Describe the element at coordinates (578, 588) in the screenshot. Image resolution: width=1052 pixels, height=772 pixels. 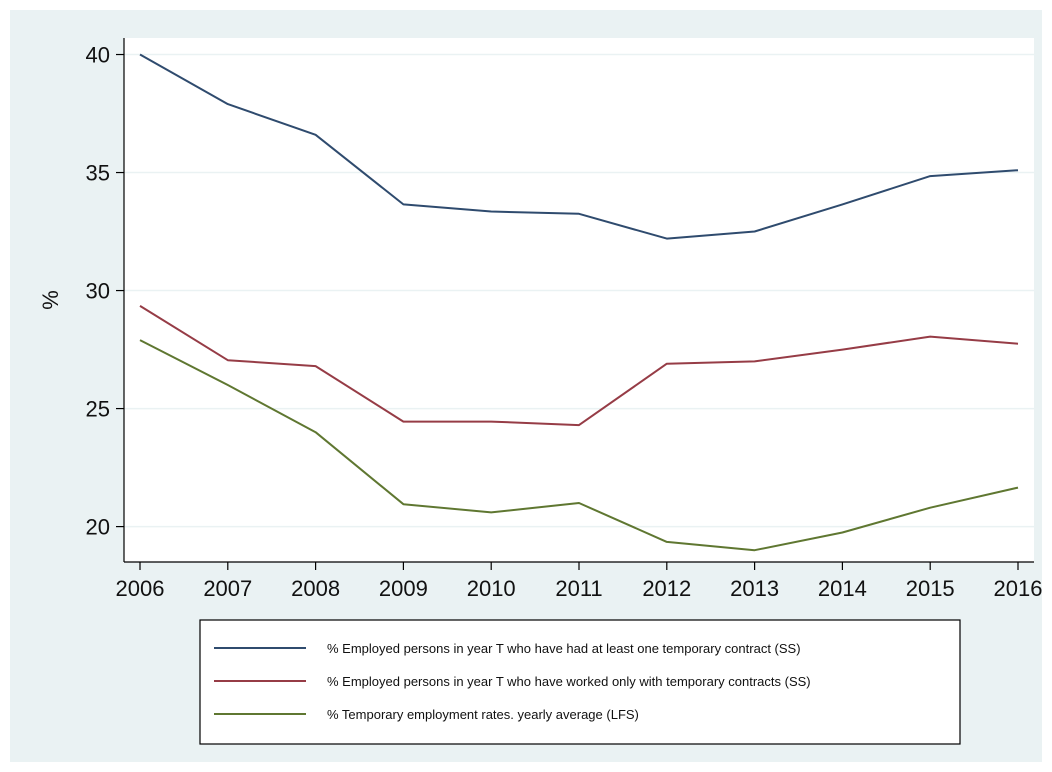
I see `x-tick-label: 2011` at that location.